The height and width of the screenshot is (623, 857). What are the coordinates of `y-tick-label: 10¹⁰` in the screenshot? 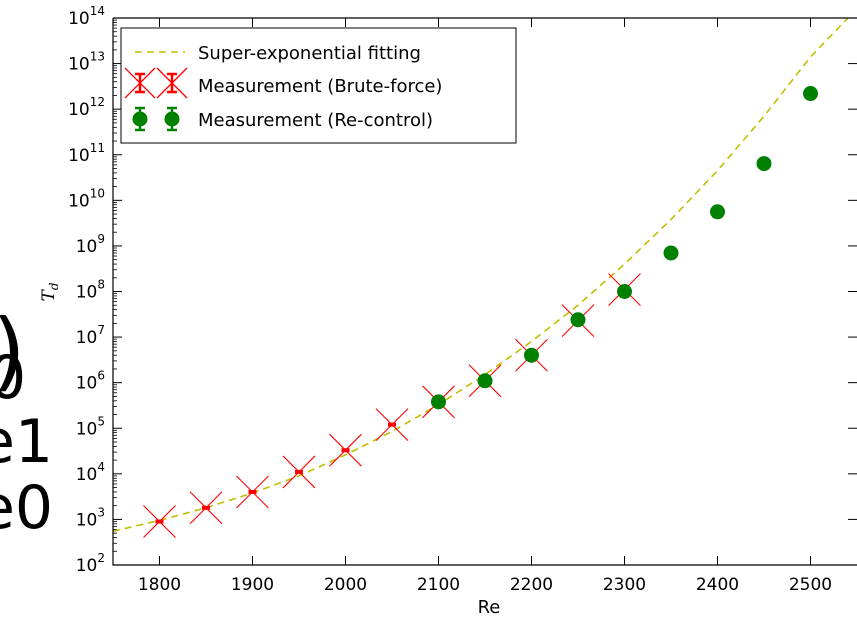 It's located at (86, 198).